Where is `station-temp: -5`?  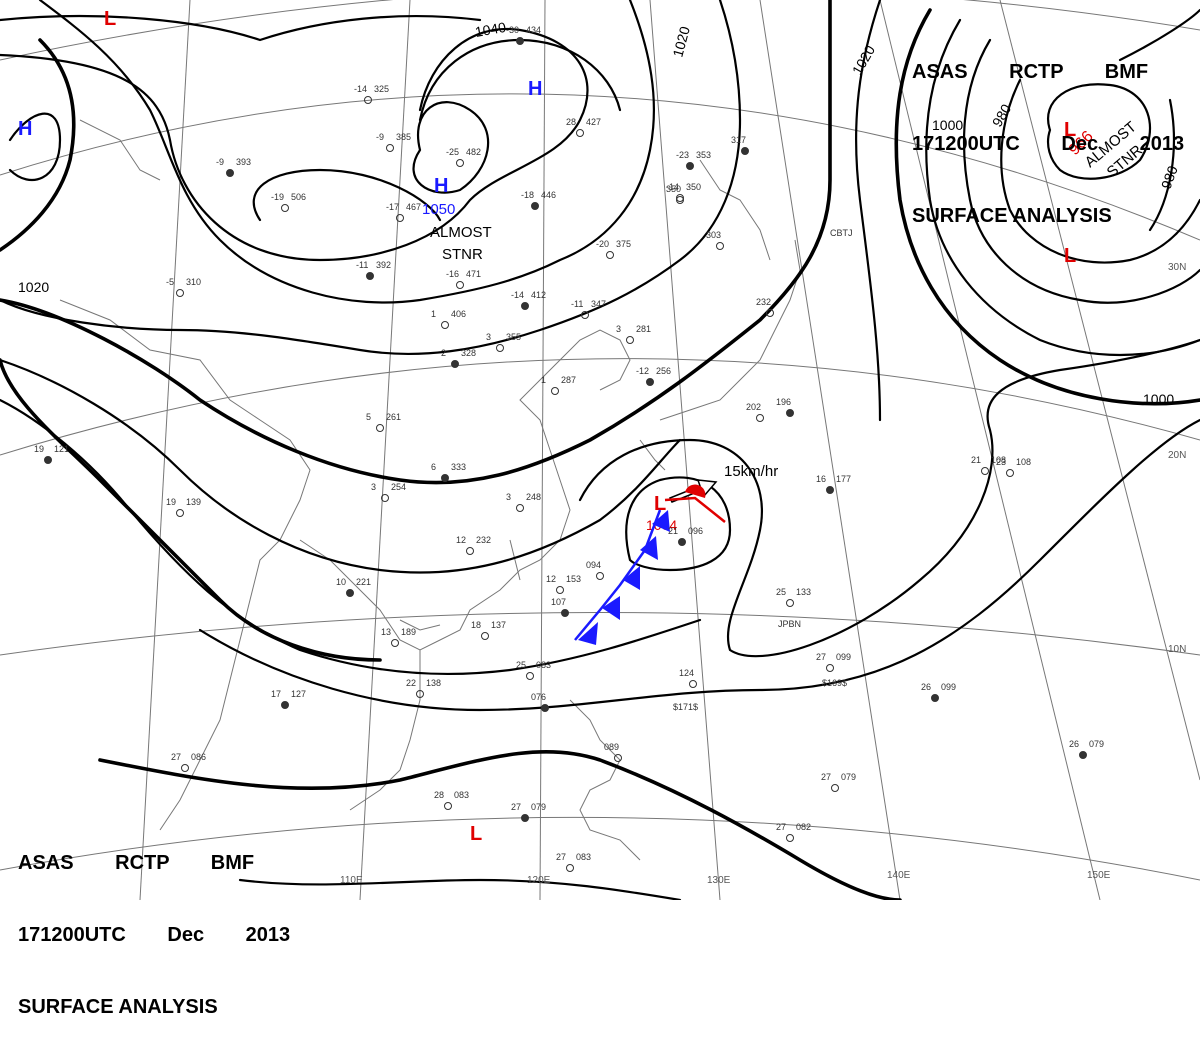
station-temp: -5 is located at coordinates (170, 282).